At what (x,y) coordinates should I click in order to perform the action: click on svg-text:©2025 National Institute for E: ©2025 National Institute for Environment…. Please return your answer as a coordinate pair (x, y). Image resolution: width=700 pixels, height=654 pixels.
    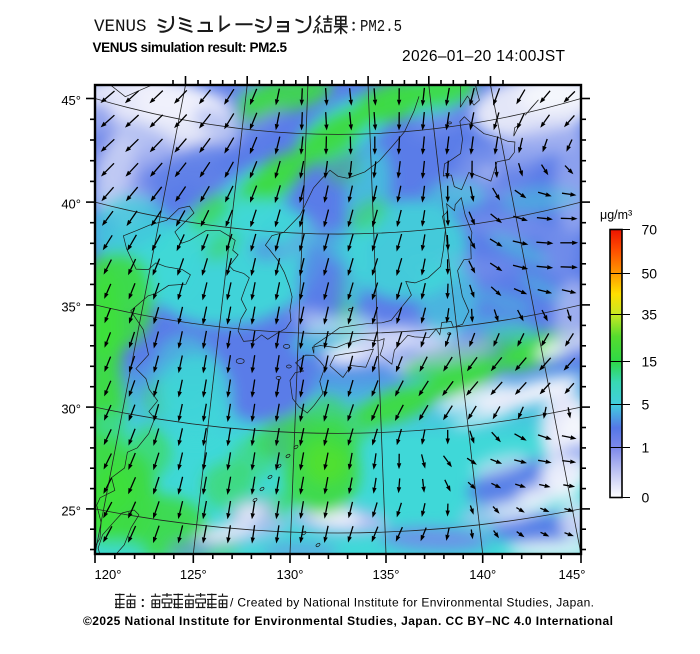
    Looking at the image, I should click on (348, 621).